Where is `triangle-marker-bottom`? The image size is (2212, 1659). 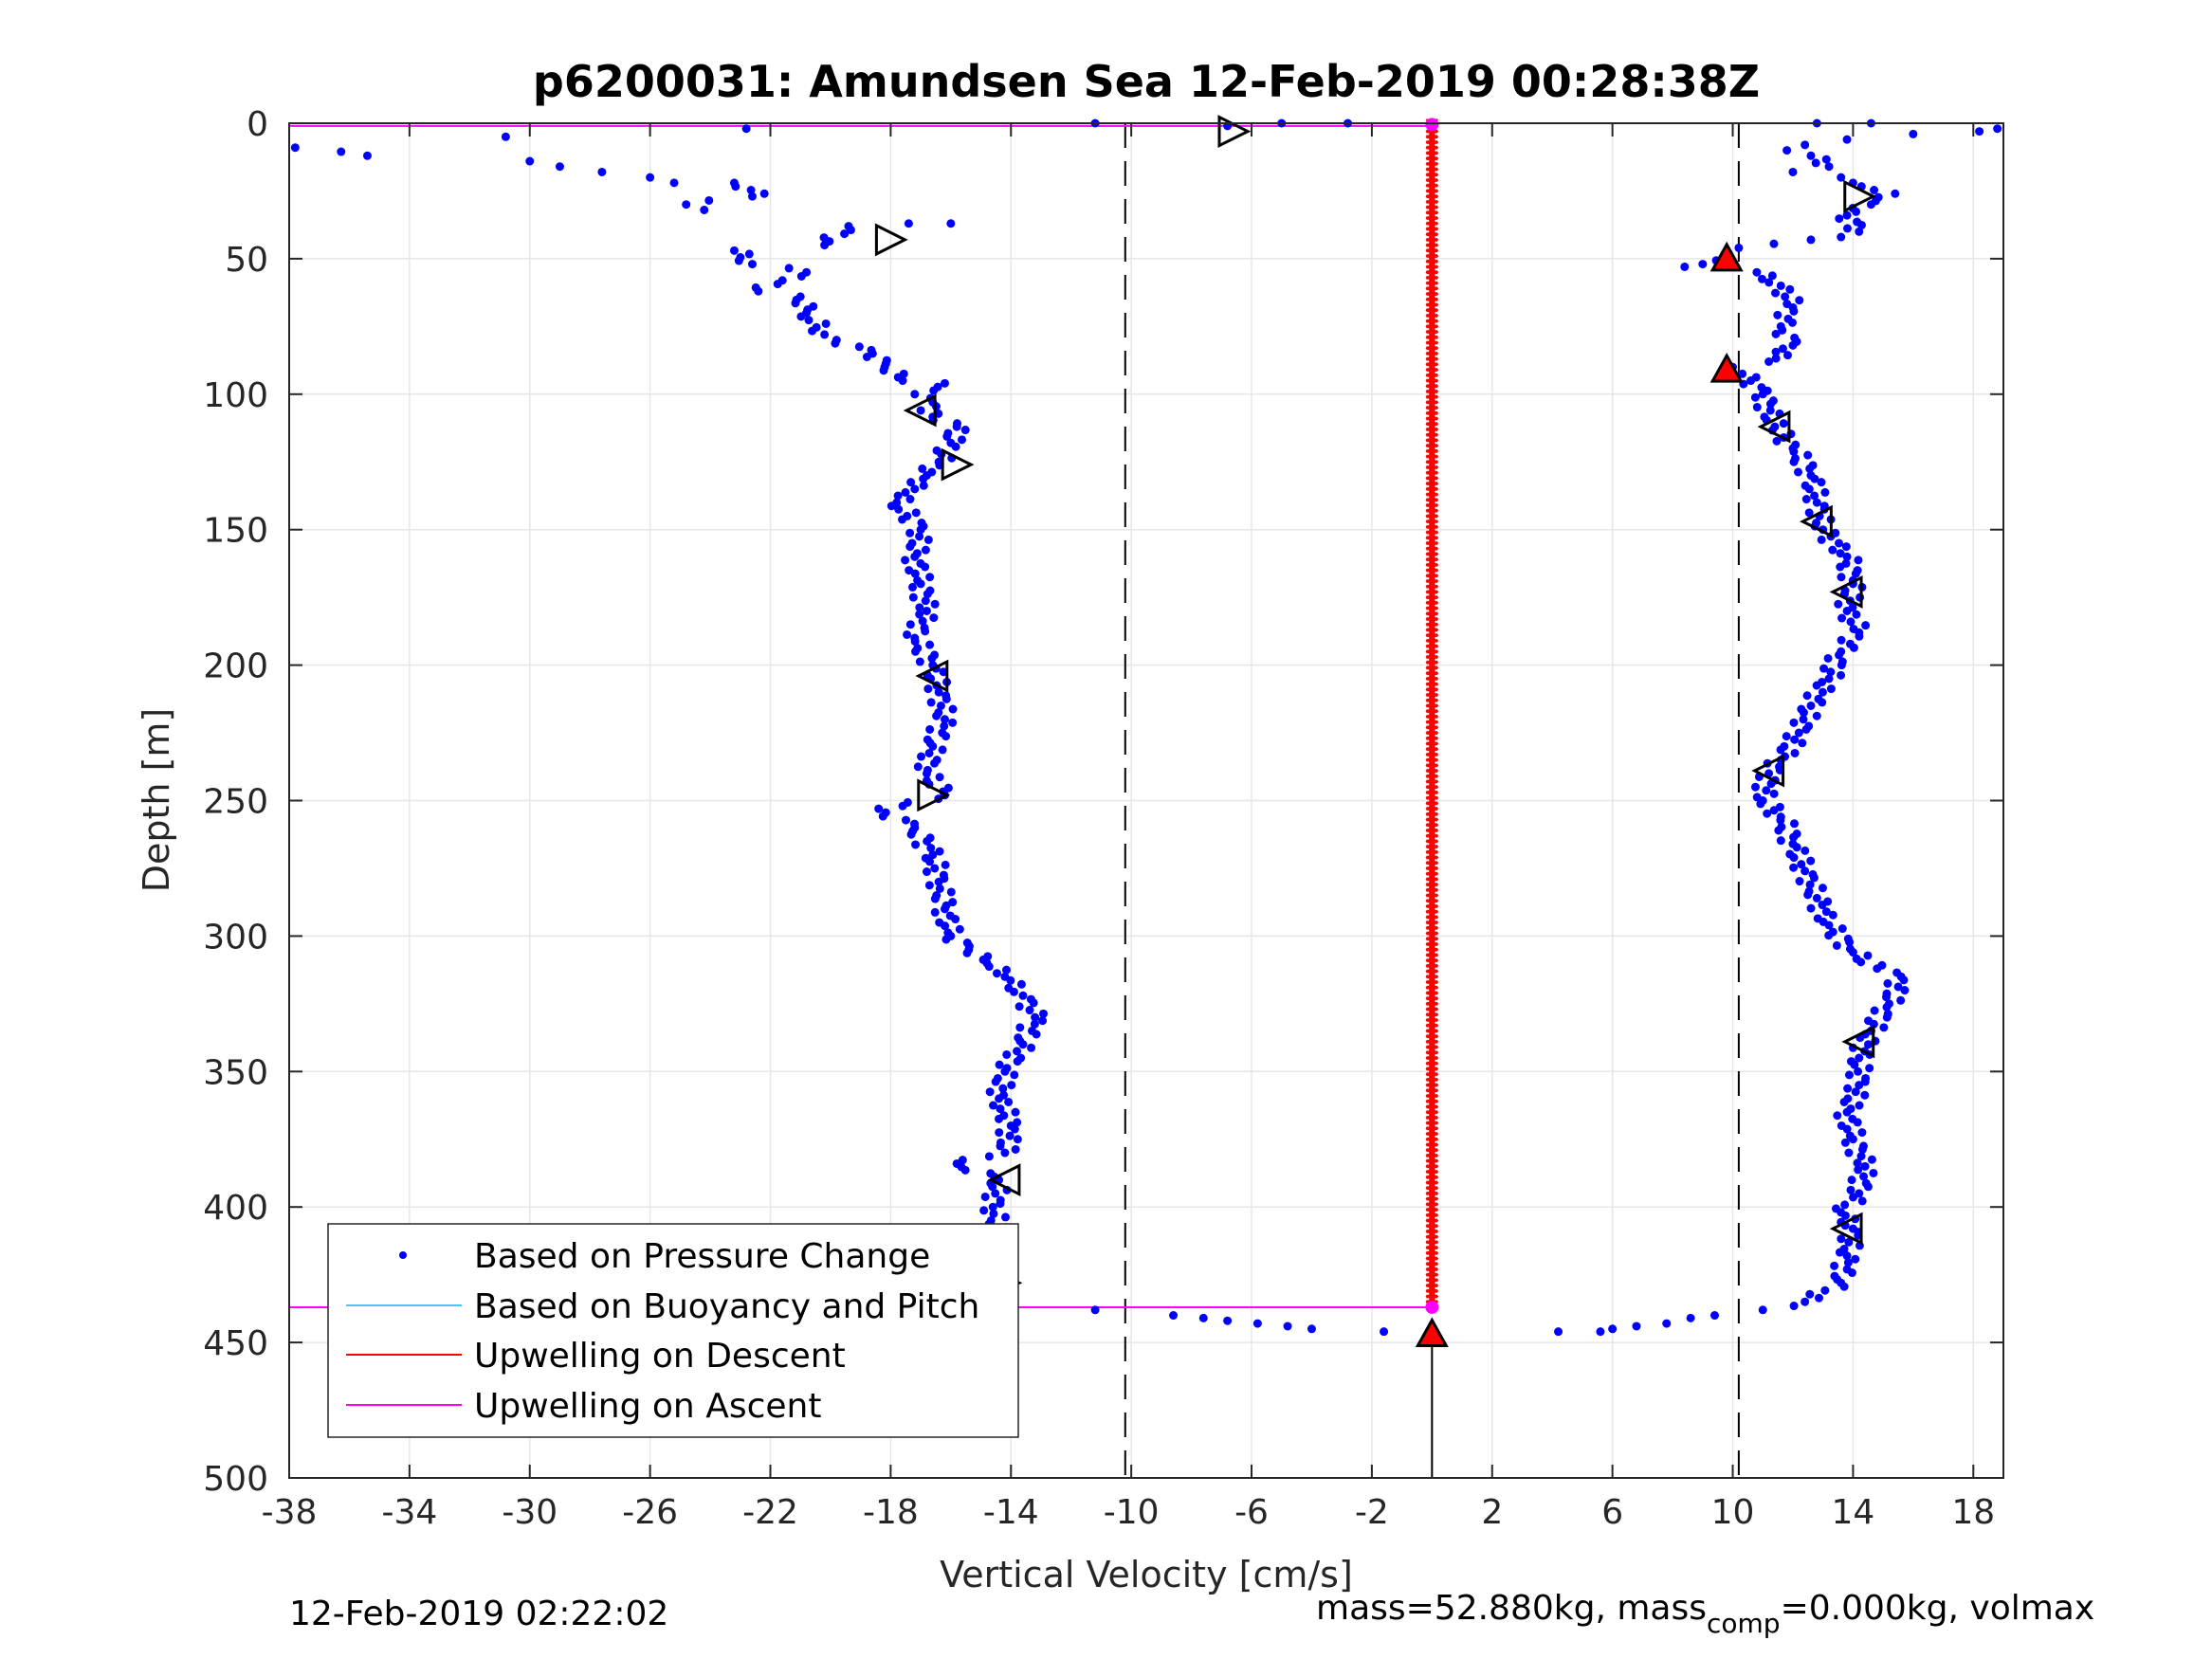
triangle-marker-bottom is located at coordinates (1432, 1332).